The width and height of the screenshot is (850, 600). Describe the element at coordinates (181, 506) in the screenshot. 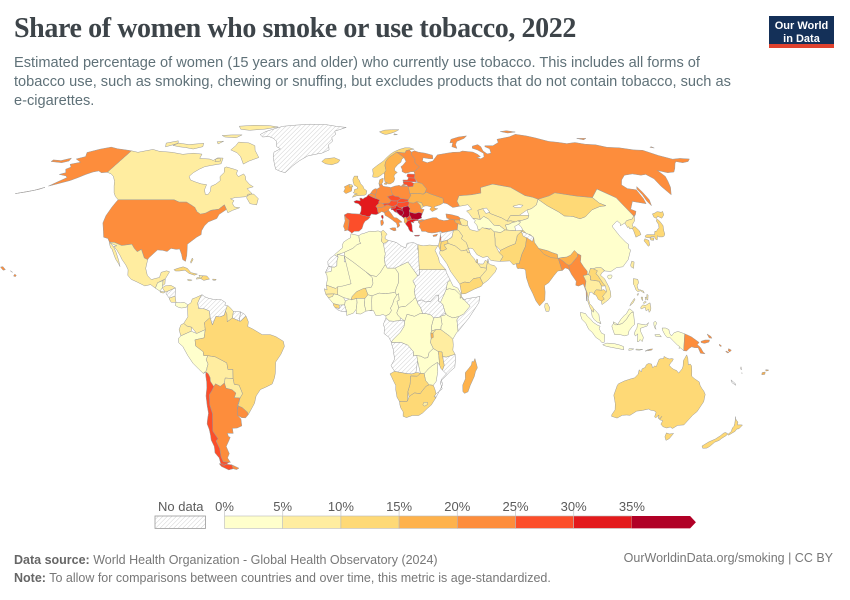

I see `svg-text: No data` at that location.